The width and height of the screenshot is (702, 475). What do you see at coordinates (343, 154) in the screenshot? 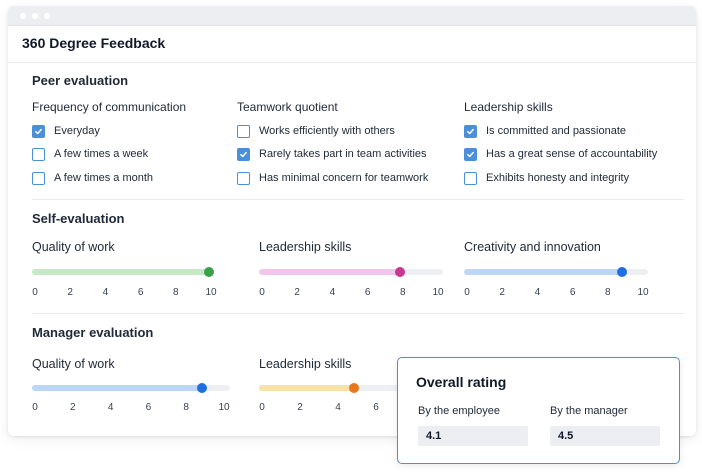
I see `checkbox-label: Rarely takes part in team activities` at bounding box center [343, 154].